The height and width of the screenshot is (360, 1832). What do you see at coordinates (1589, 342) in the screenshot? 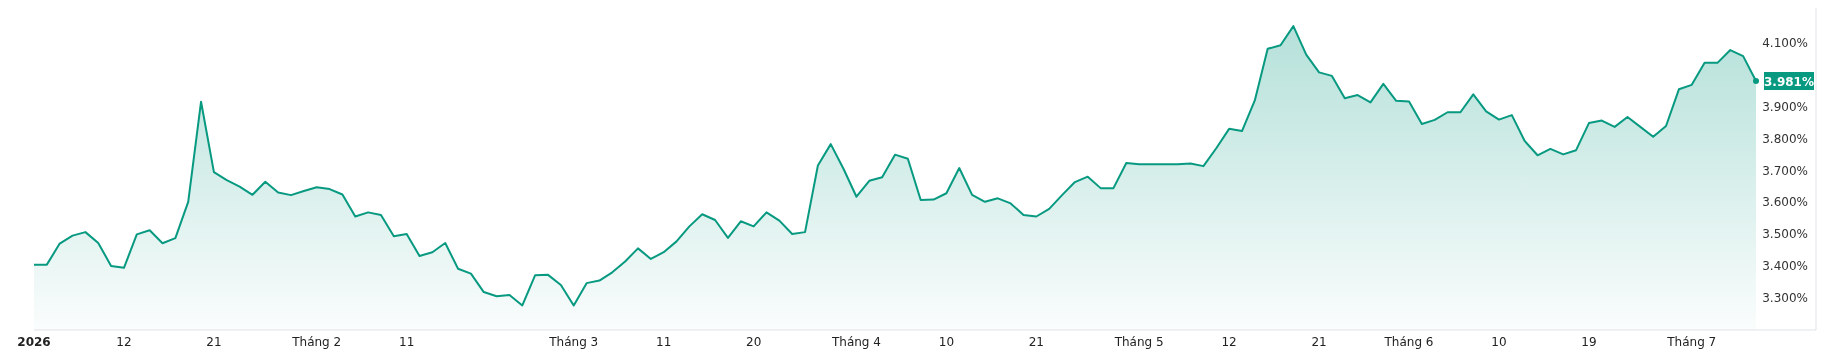
I see `x-tick-label: 19` at bounding box center [1589, 342].